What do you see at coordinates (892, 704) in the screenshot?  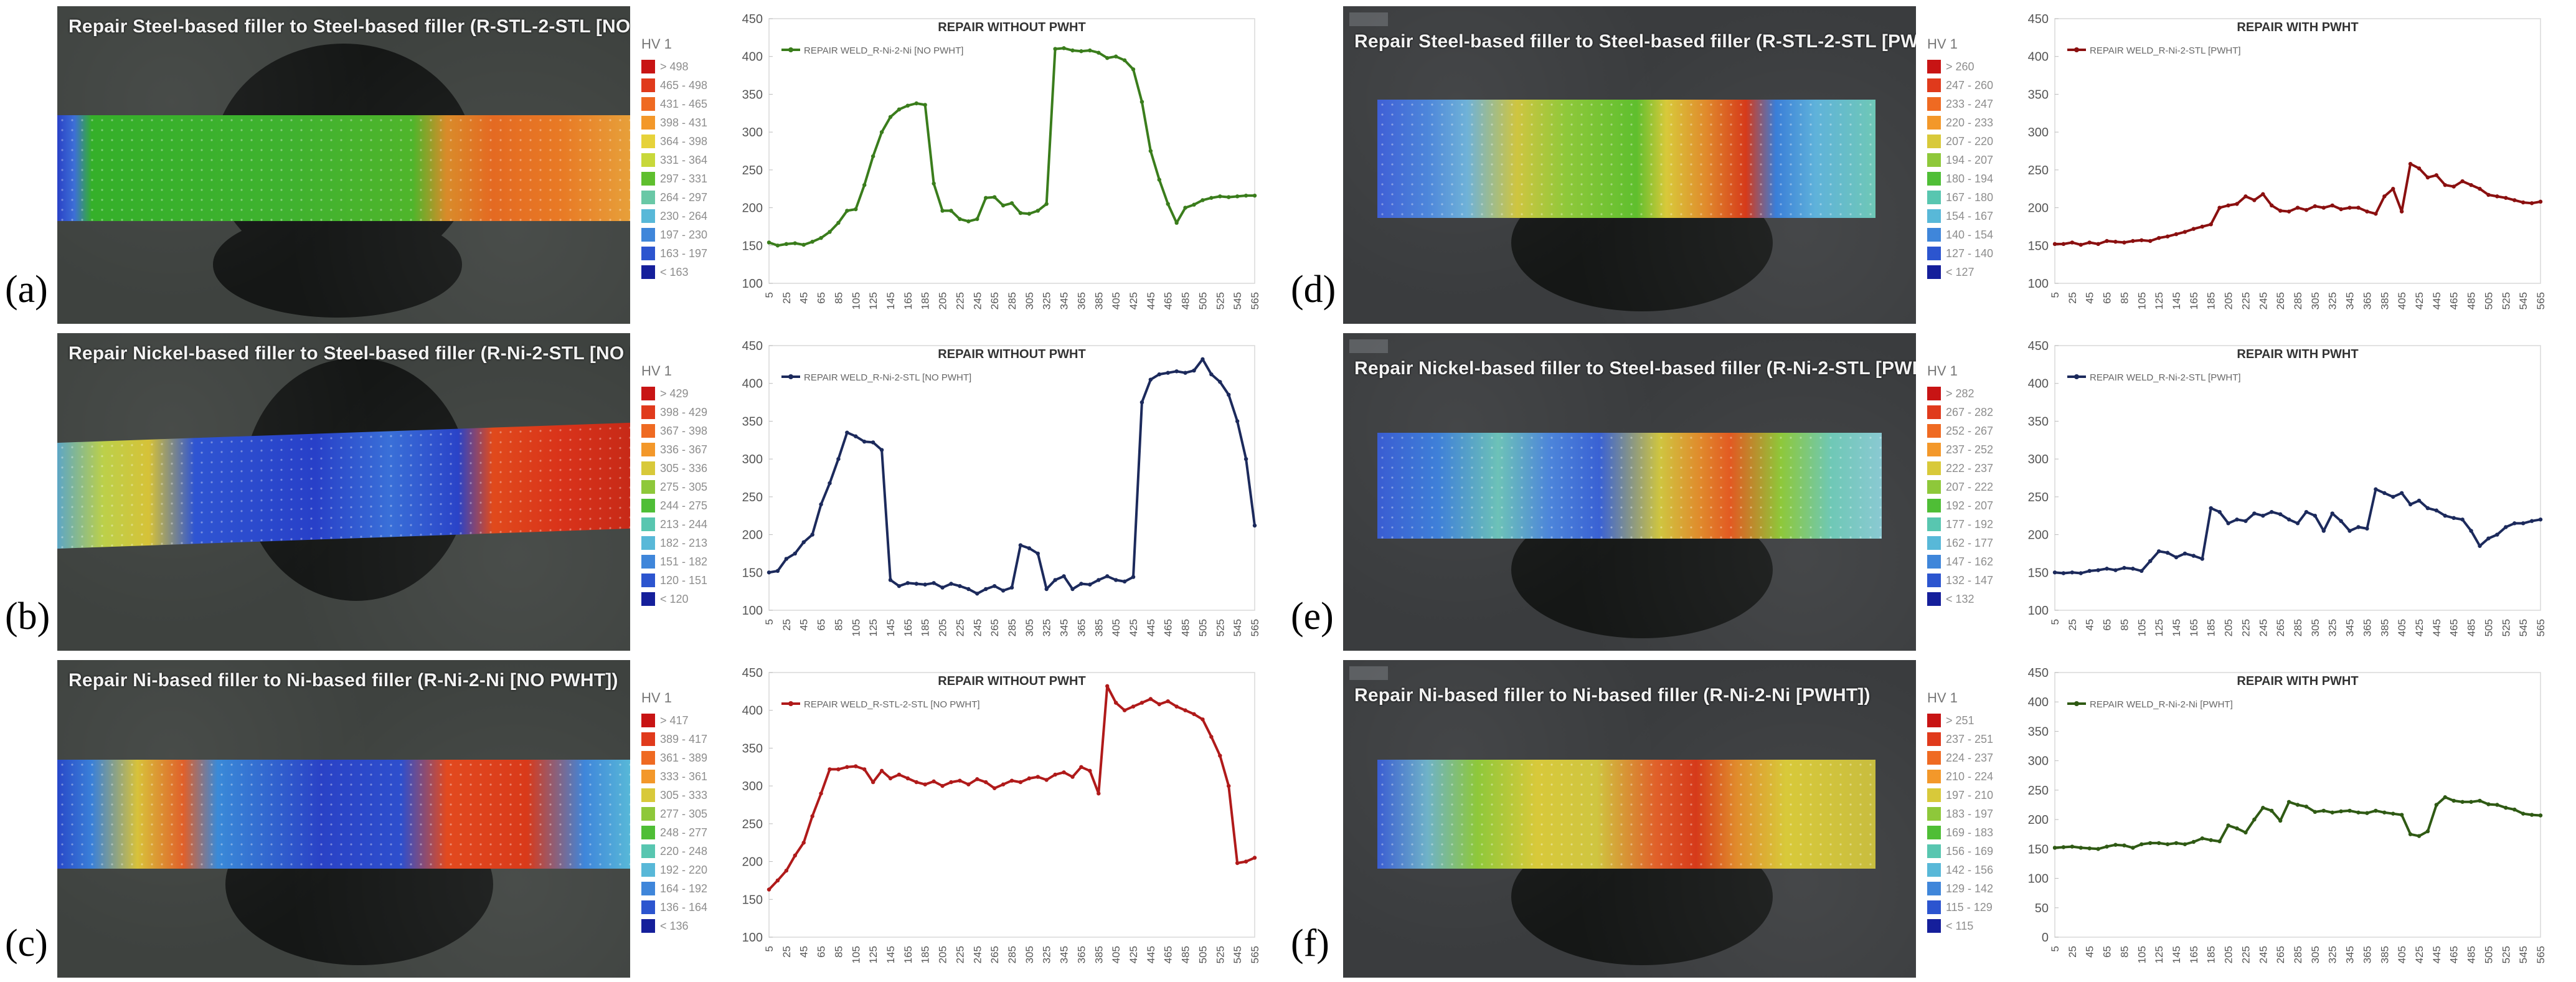 I see `legend-series-name: REPAIR WELD_R-STL-2-STL [NO PWHT]` at bounding box center [892, 704].